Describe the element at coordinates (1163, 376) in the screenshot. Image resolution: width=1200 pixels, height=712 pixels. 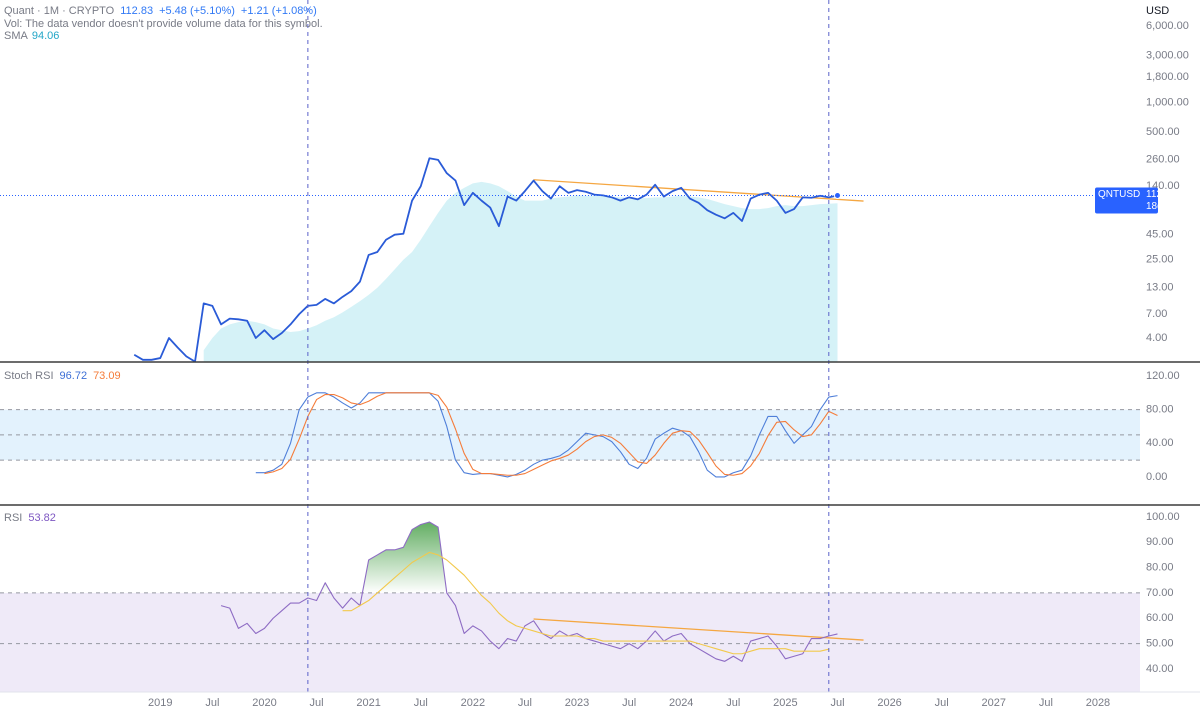
I see `y-tick-label: 120.00` at that location.